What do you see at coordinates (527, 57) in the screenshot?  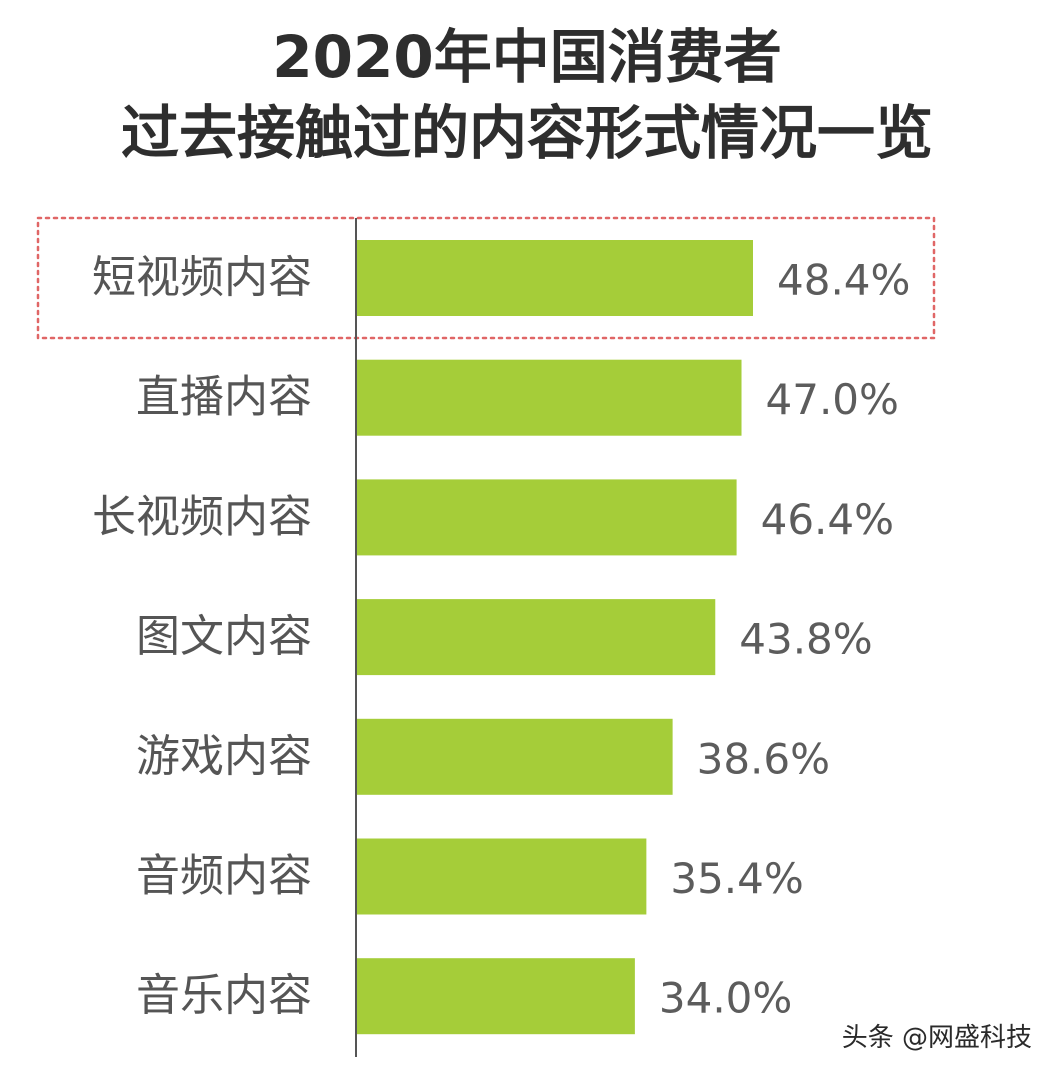 I see `chart-title-line-1: 2020年中国消费者` at bounding box center [527, 57].